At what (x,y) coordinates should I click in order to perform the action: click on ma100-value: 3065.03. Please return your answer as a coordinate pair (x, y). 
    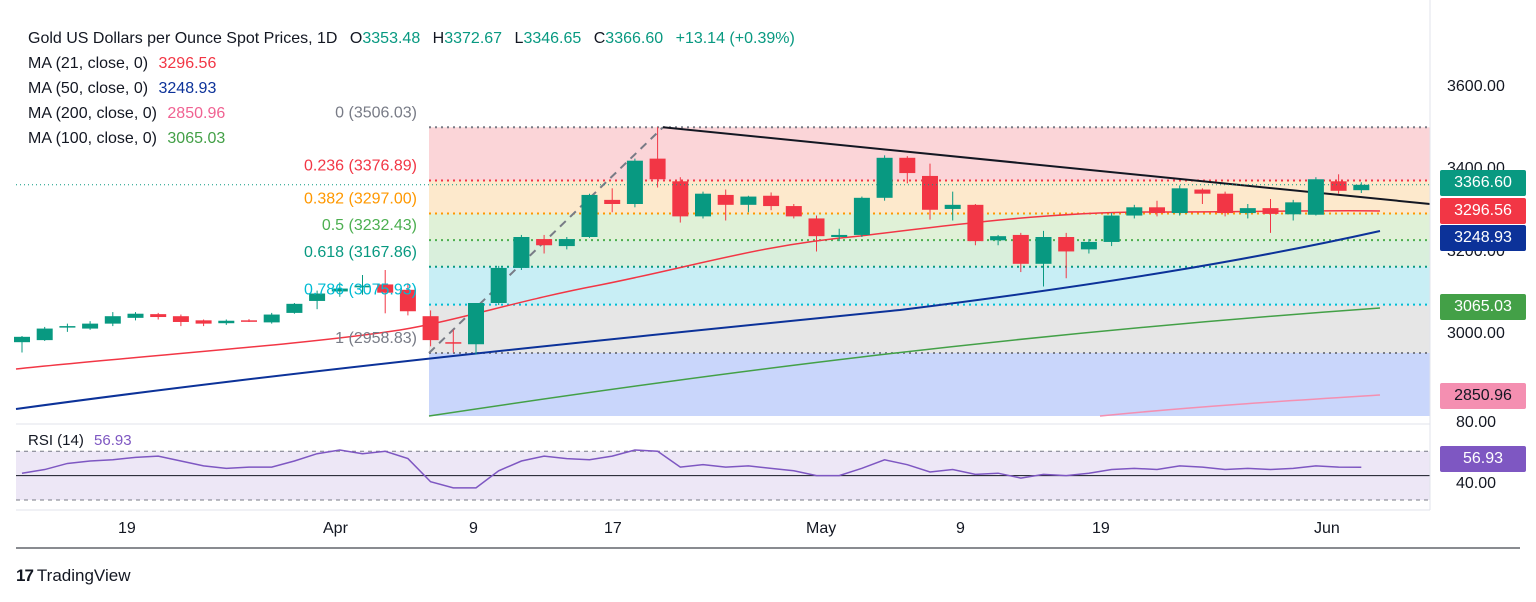
    Looking at the image, I should click on (196, 138).